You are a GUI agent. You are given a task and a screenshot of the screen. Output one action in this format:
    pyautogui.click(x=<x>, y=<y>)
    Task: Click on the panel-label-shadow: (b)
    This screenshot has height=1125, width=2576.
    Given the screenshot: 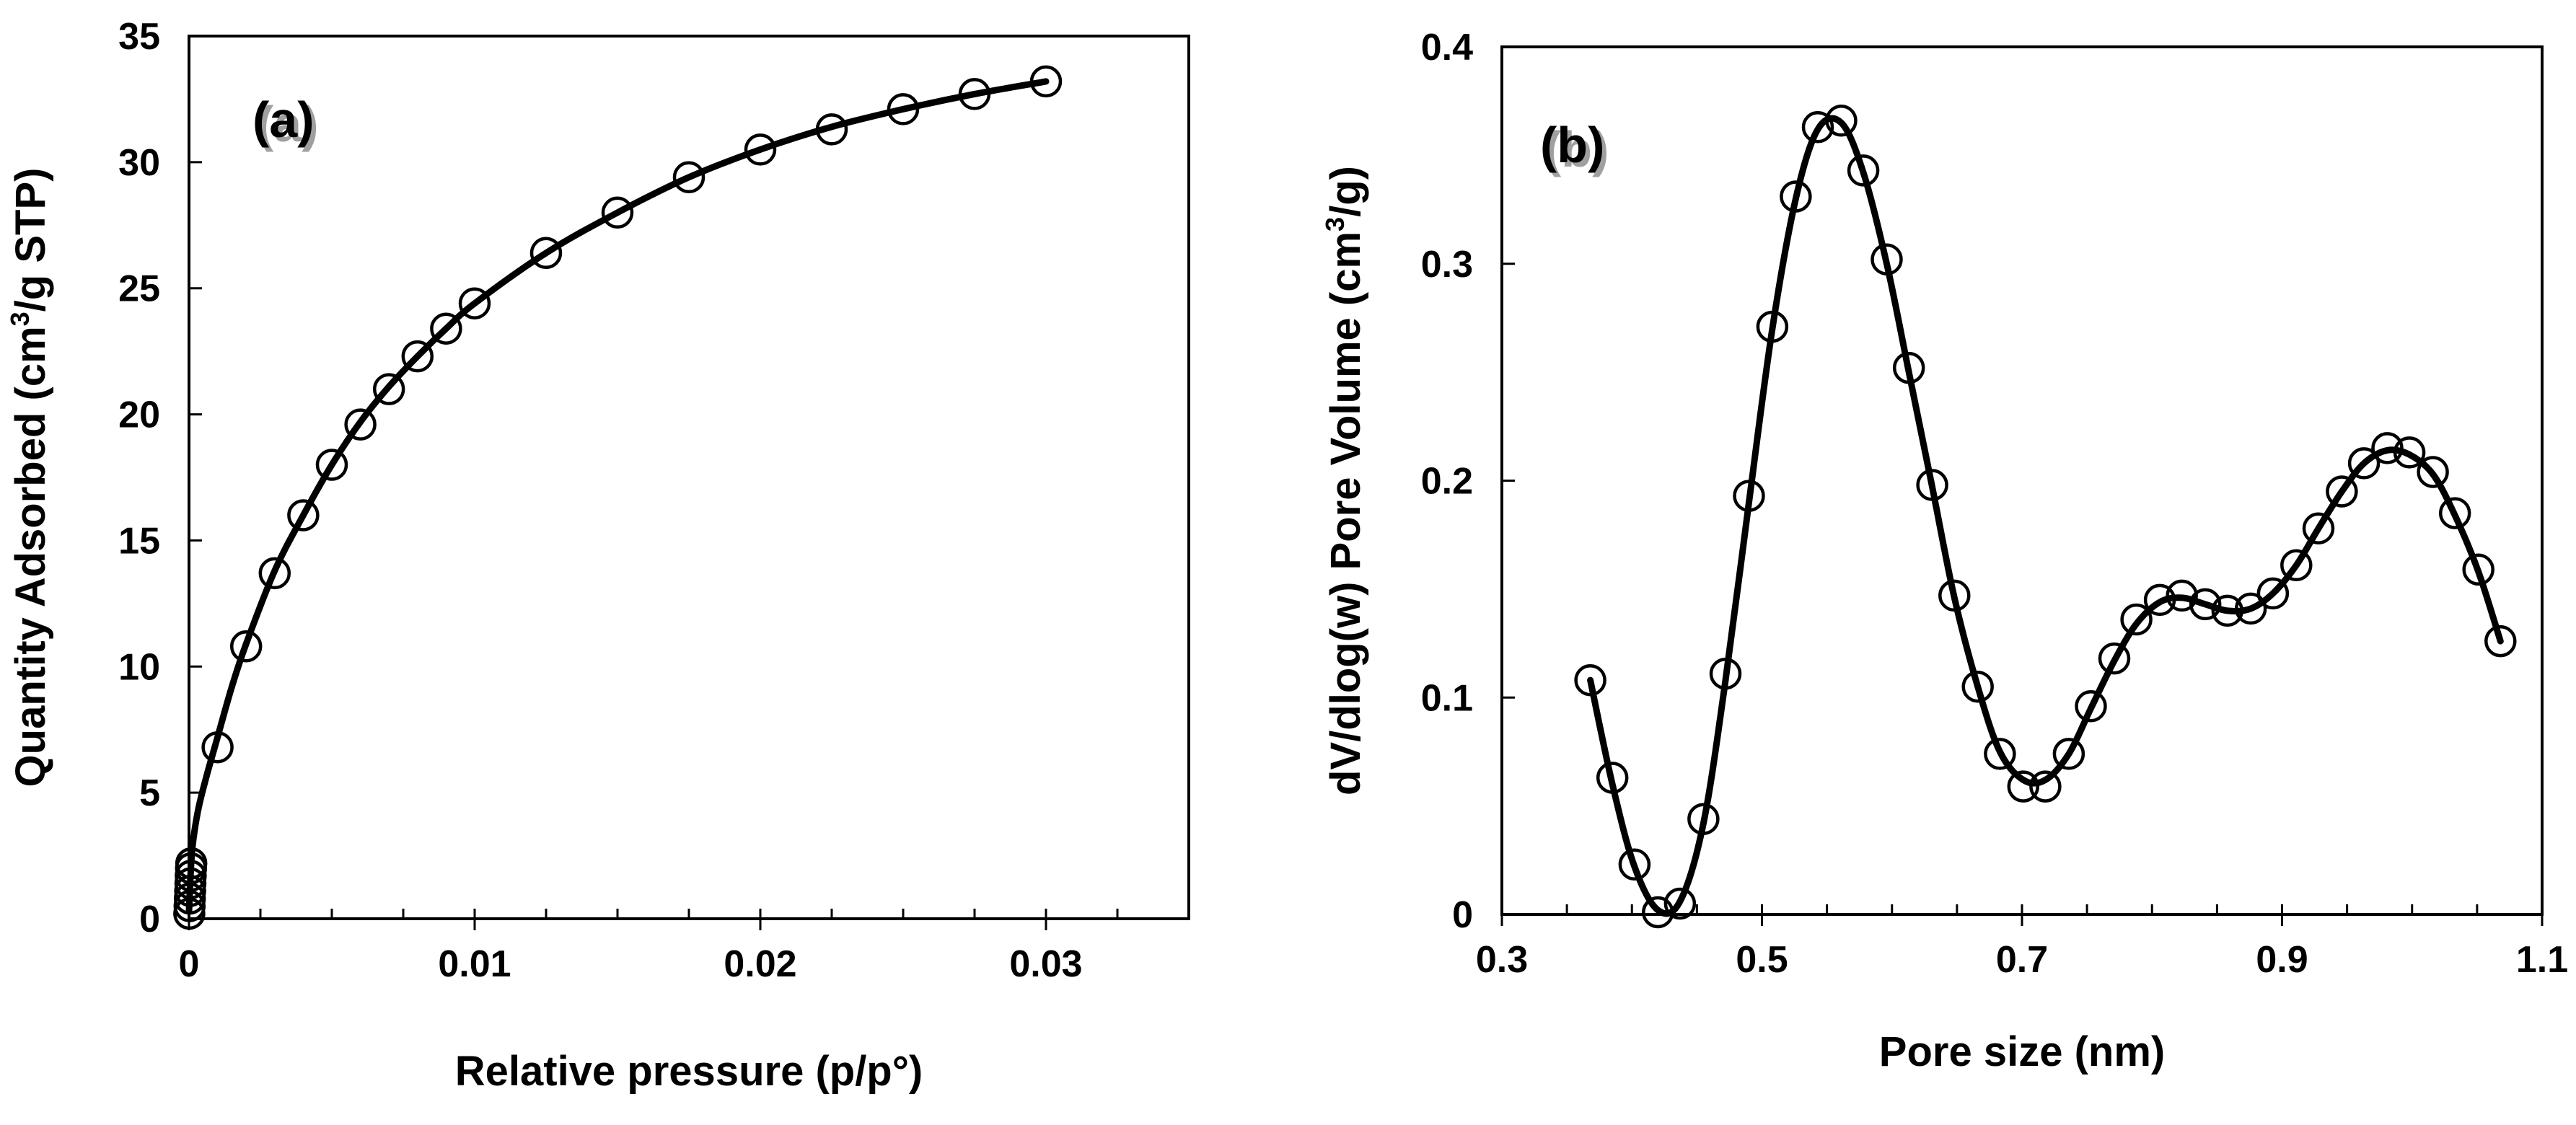 What is the action you would take?
    pyautogui.click(x=1576, y=149)
    